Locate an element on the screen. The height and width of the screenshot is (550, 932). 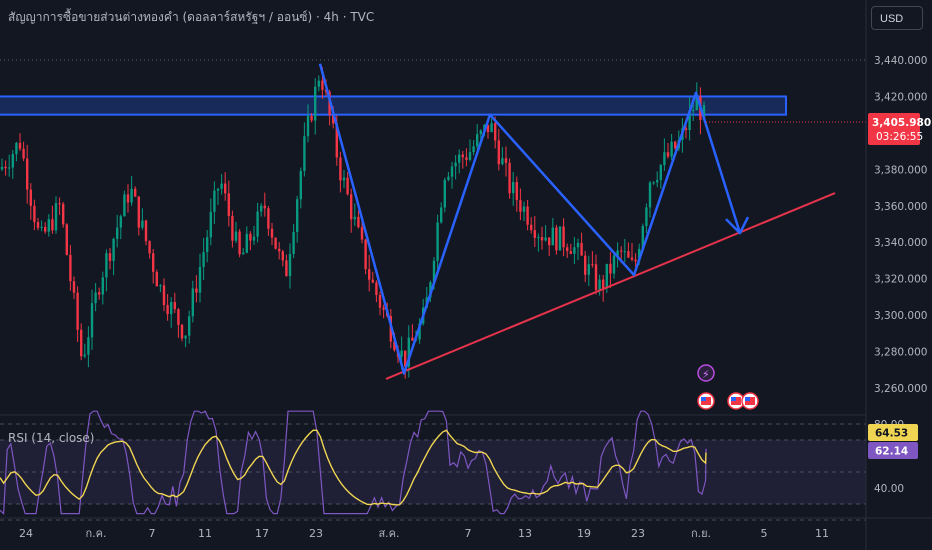
rsi-ma-line is located at coordinates (353, 467).